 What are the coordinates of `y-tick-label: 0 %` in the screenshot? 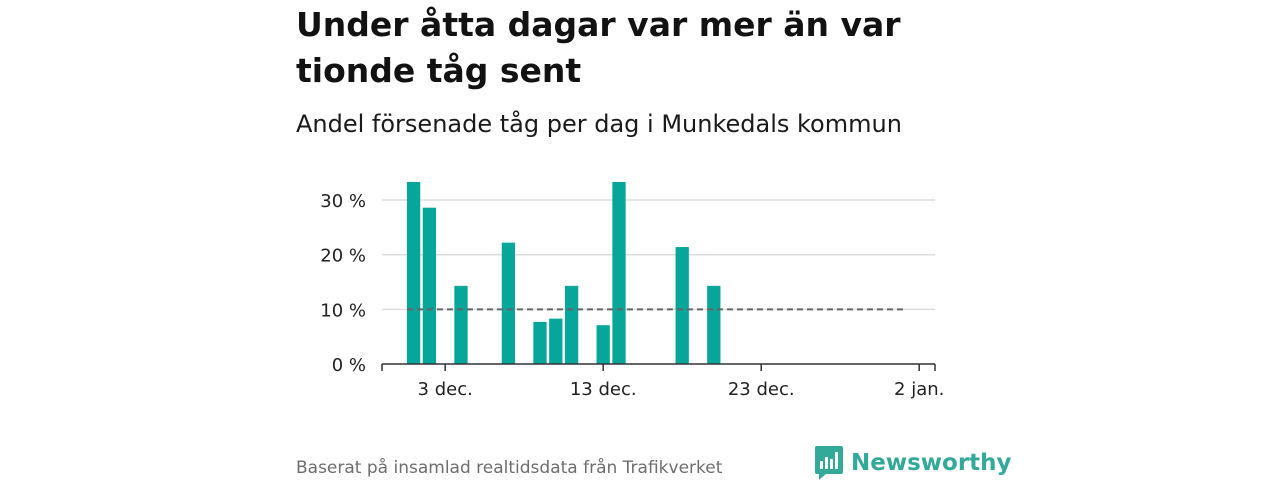 It's located at (349, 365).